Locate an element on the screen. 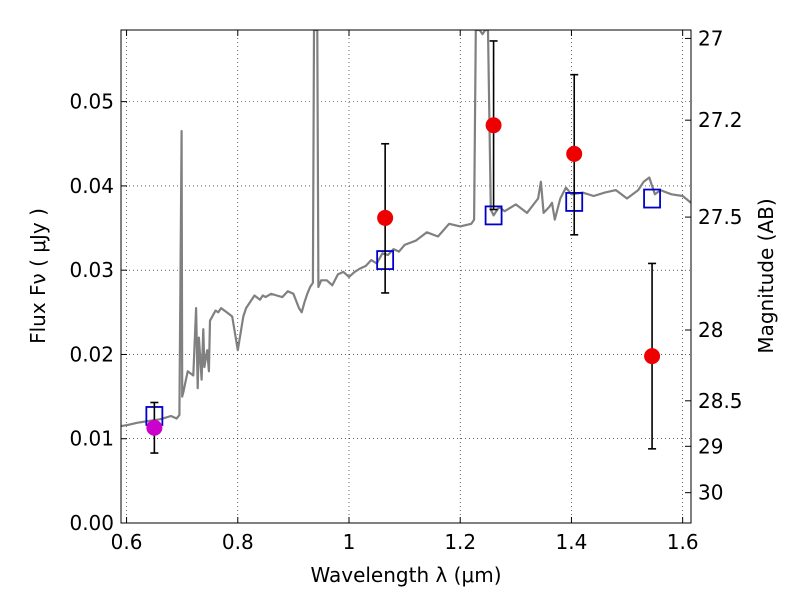  y-right-tick-label: 28 is located at coordinates (710, 330).